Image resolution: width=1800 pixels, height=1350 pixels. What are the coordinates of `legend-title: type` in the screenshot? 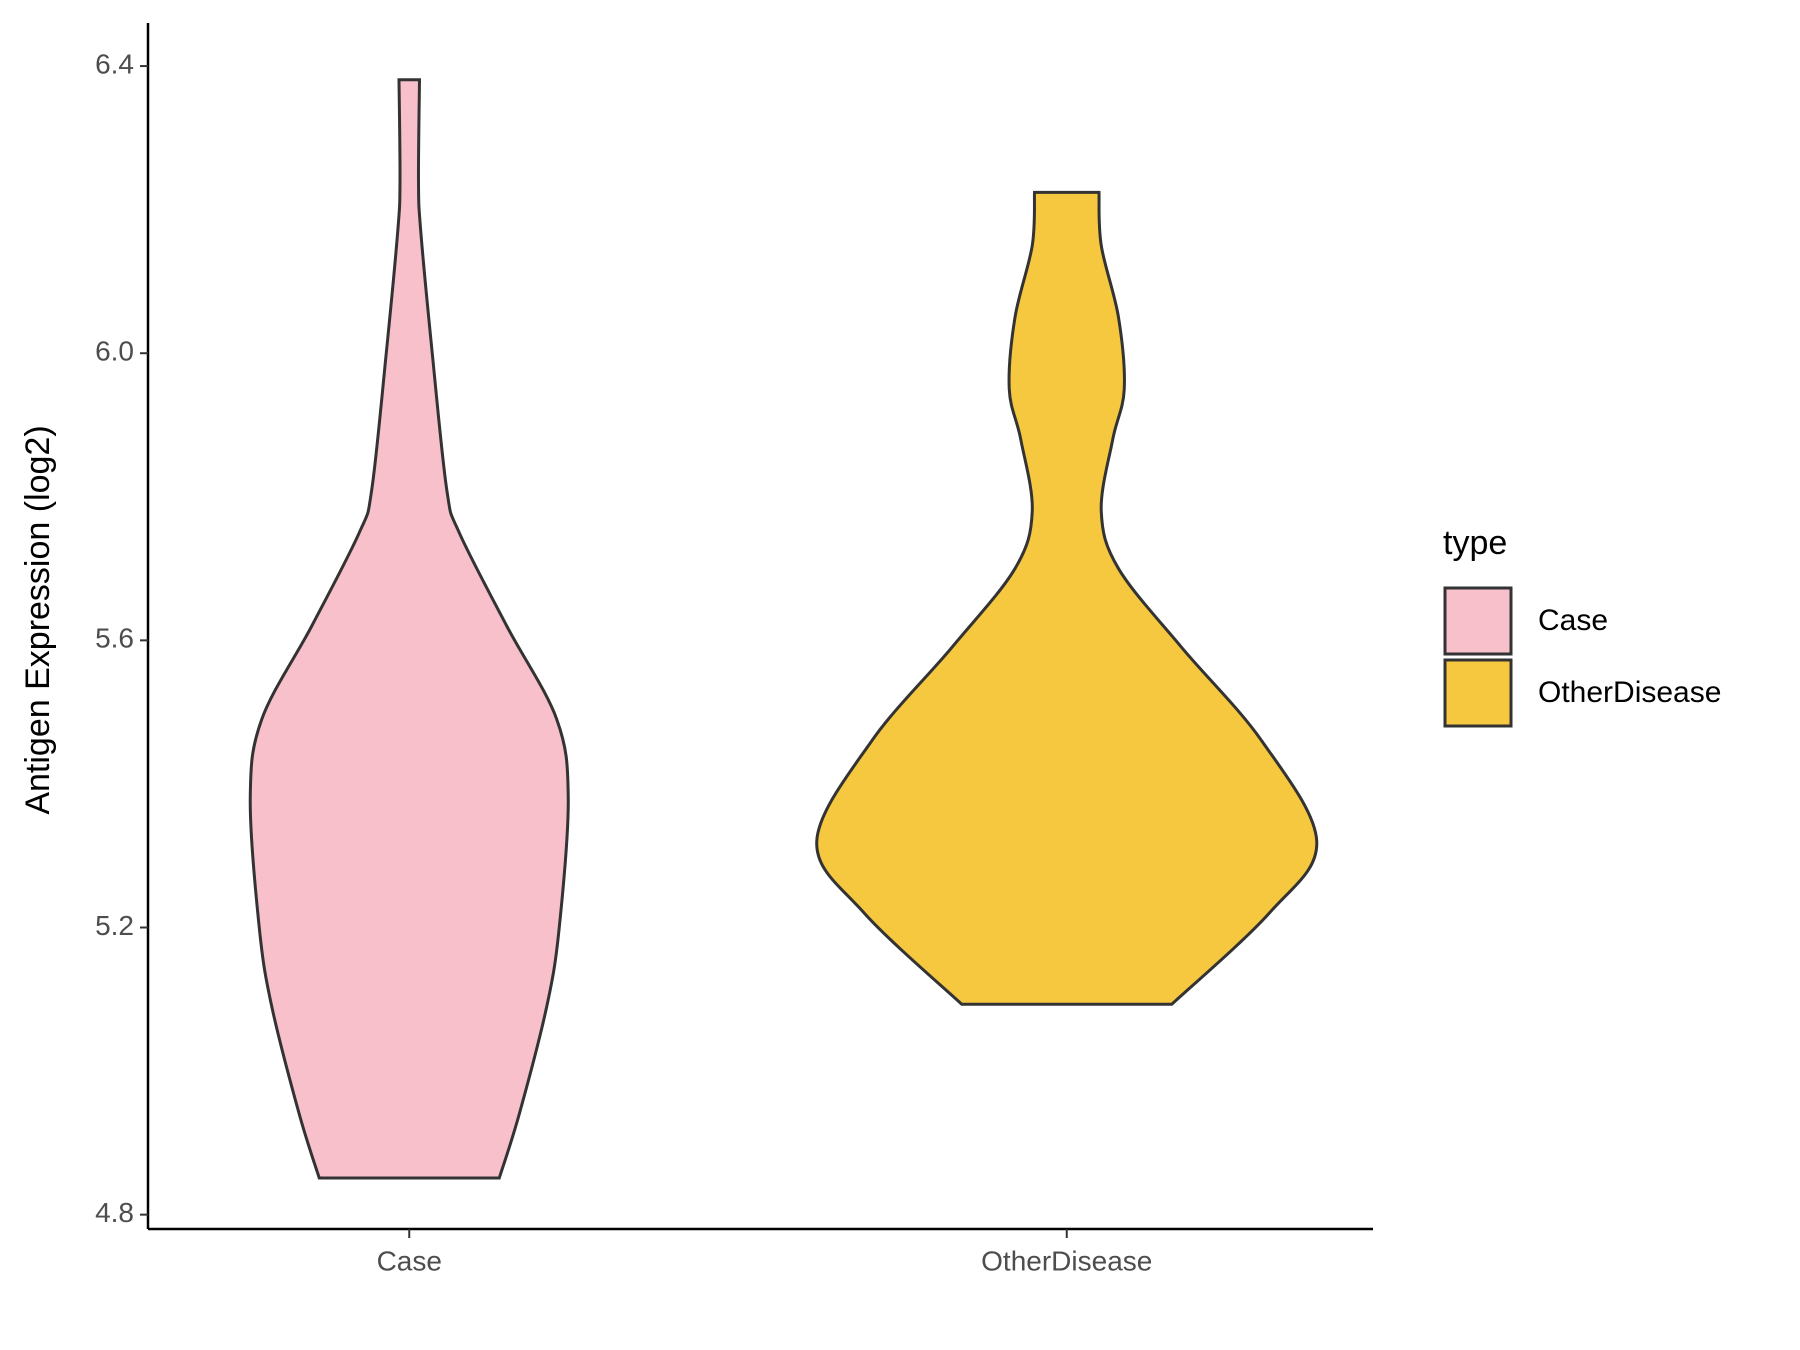 It's located at (1475, 543).